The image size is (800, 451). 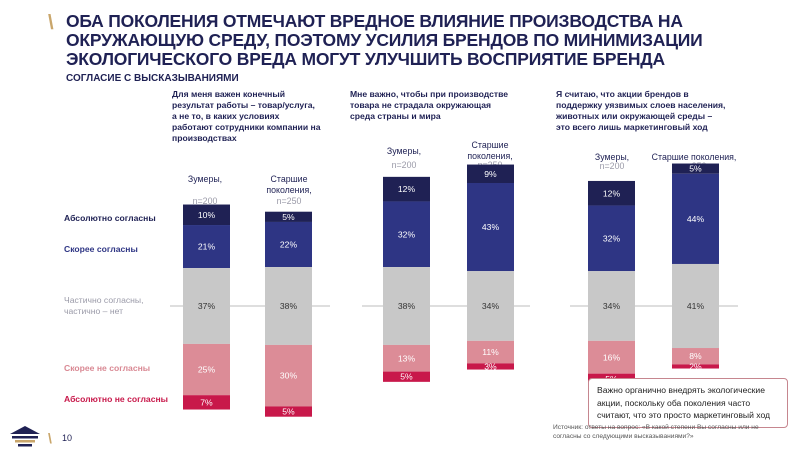 I want to click on chart3-bar1-abs-agree-label: 12%, so click(x=612, y=193).